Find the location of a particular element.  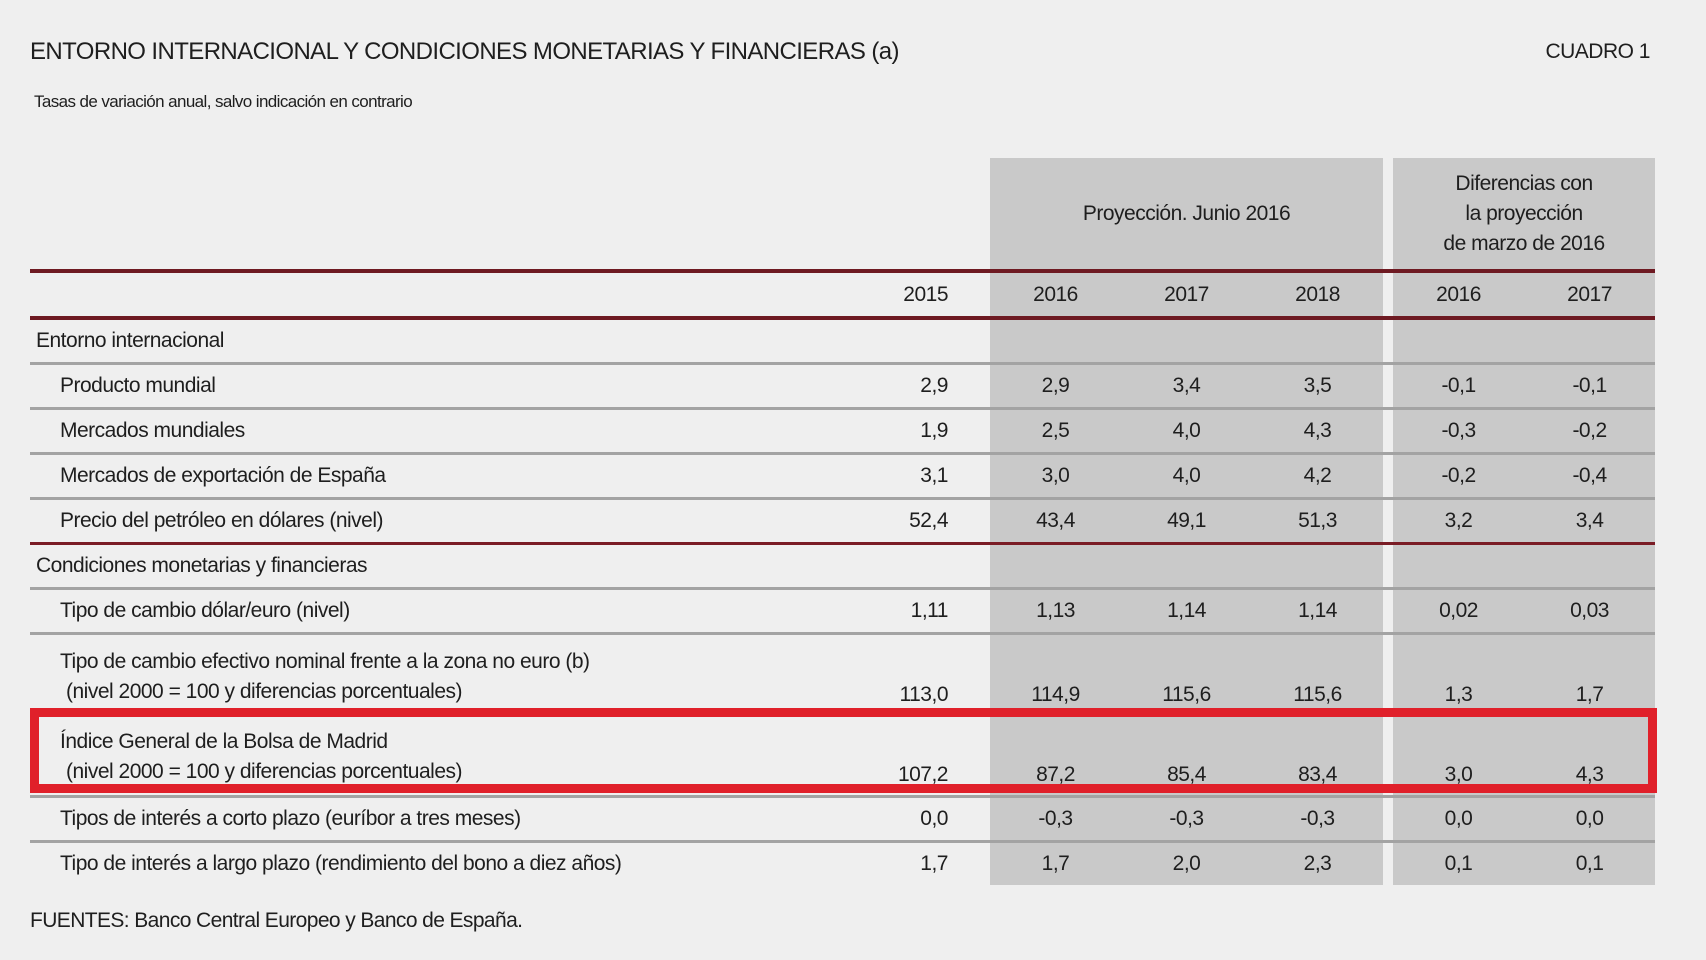

value-cell: 52,4 is located at coordinates (895, 521).